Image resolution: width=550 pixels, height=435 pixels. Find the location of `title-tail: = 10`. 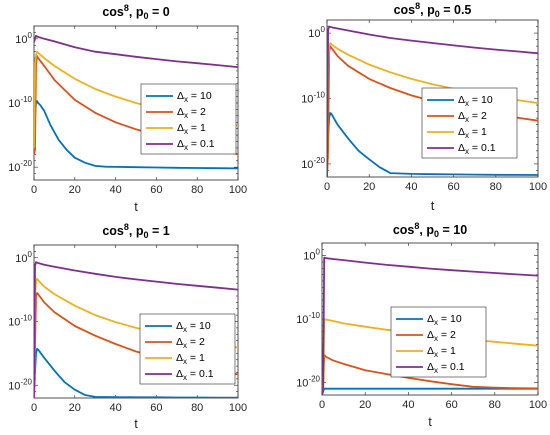

title-tail: = 10 is located at coordinates (453, 230).